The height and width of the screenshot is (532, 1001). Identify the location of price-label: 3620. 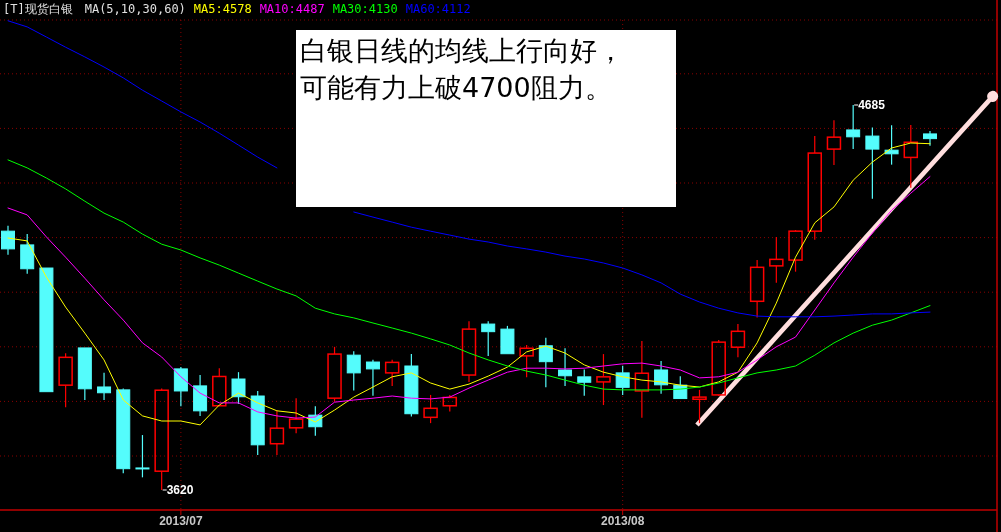
(178, 490).